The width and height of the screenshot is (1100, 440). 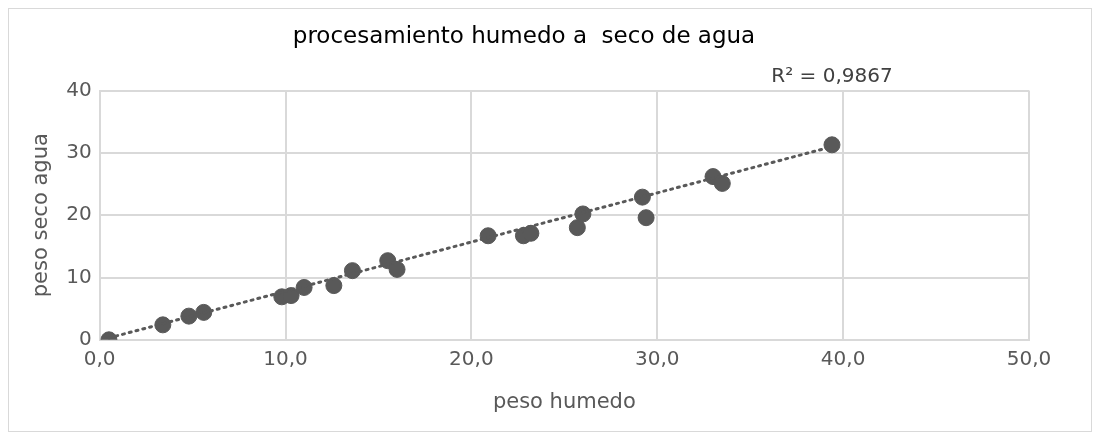 What do you see at coordinates (79, 275) in the screenshot?
I see `y-tick-label: 10` at bounding box center [79, 275].